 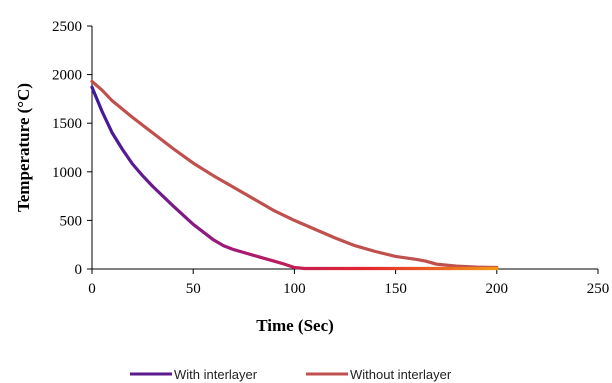 What do you see at coordinates (67, 76) in the screenshot?
I see `y-tick-label: 2000` at bounding box center [67, 76].